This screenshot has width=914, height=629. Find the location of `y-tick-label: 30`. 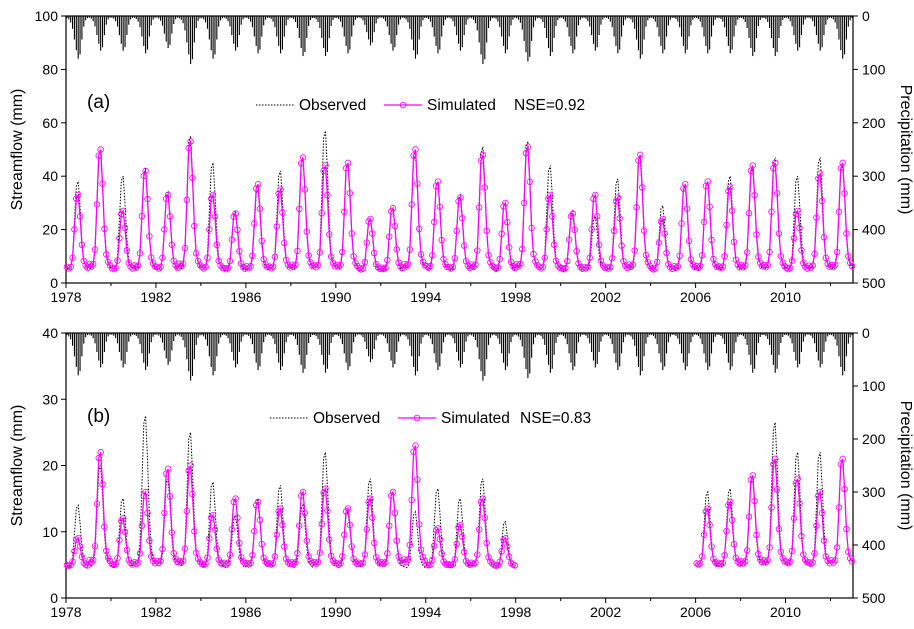

y-tick-label: 30 is located at coordinates (50, 399).